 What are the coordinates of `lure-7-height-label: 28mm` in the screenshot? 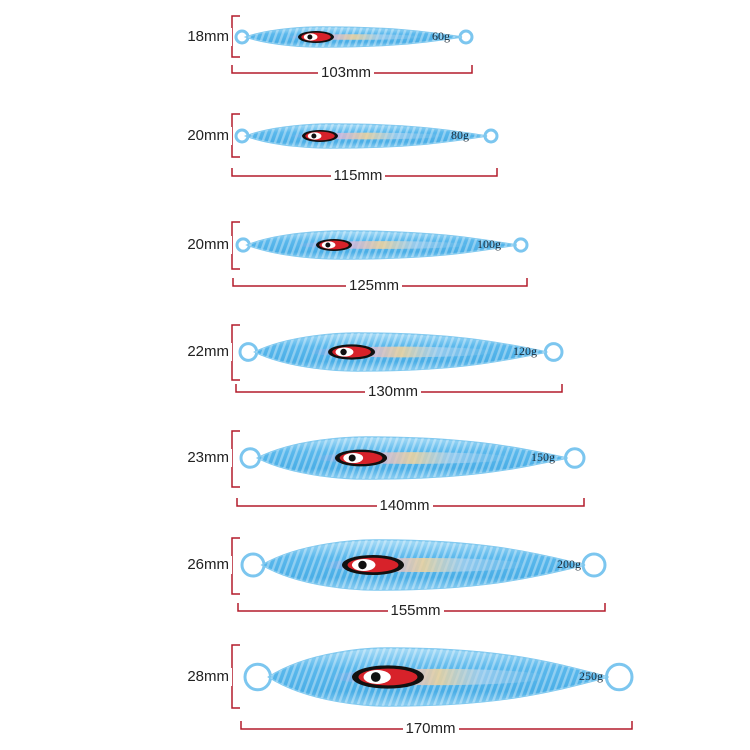 It's located at (199, 677).